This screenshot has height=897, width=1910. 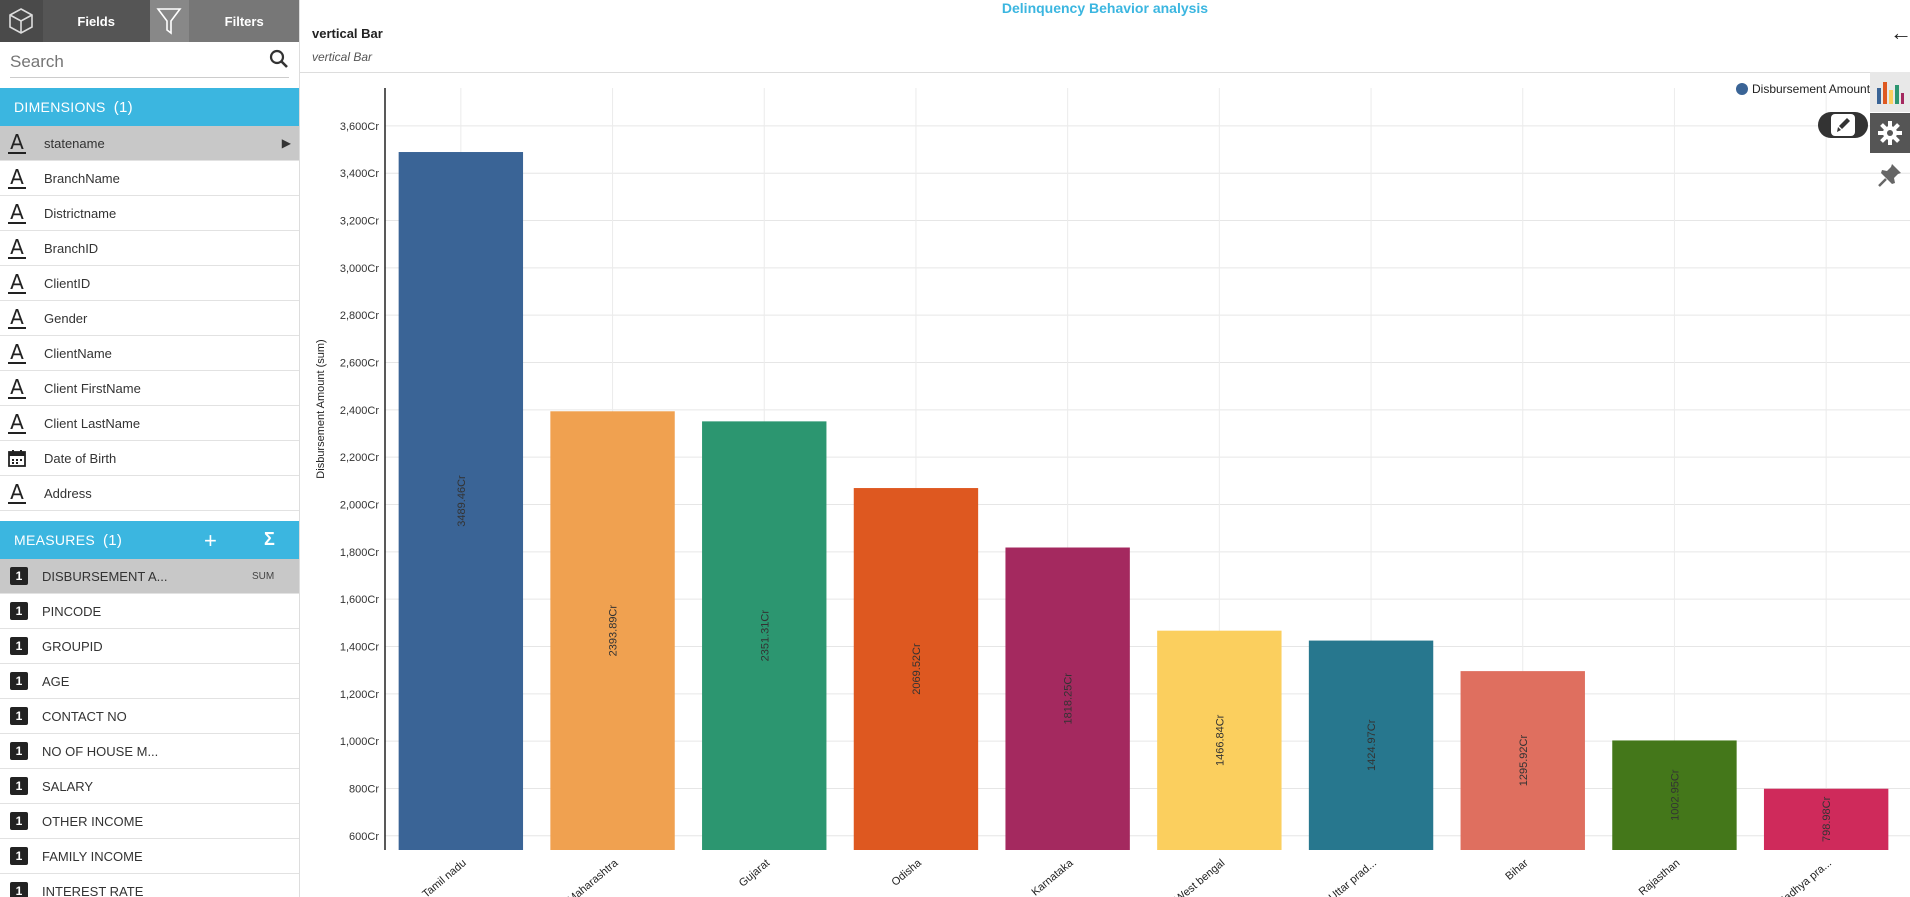 What do you see at coordinates (112, 540) in the screenshot?
I see `measures-count: (1)` at bounding box center [112, 540].